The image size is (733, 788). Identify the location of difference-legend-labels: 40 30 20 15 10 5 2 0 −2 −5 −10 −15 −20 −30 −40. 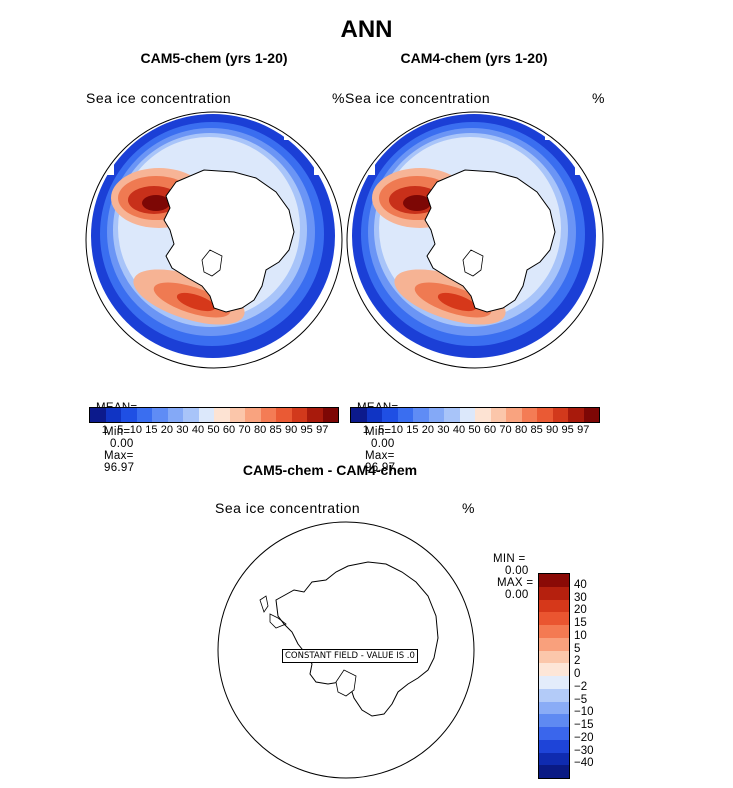
(594, 675).